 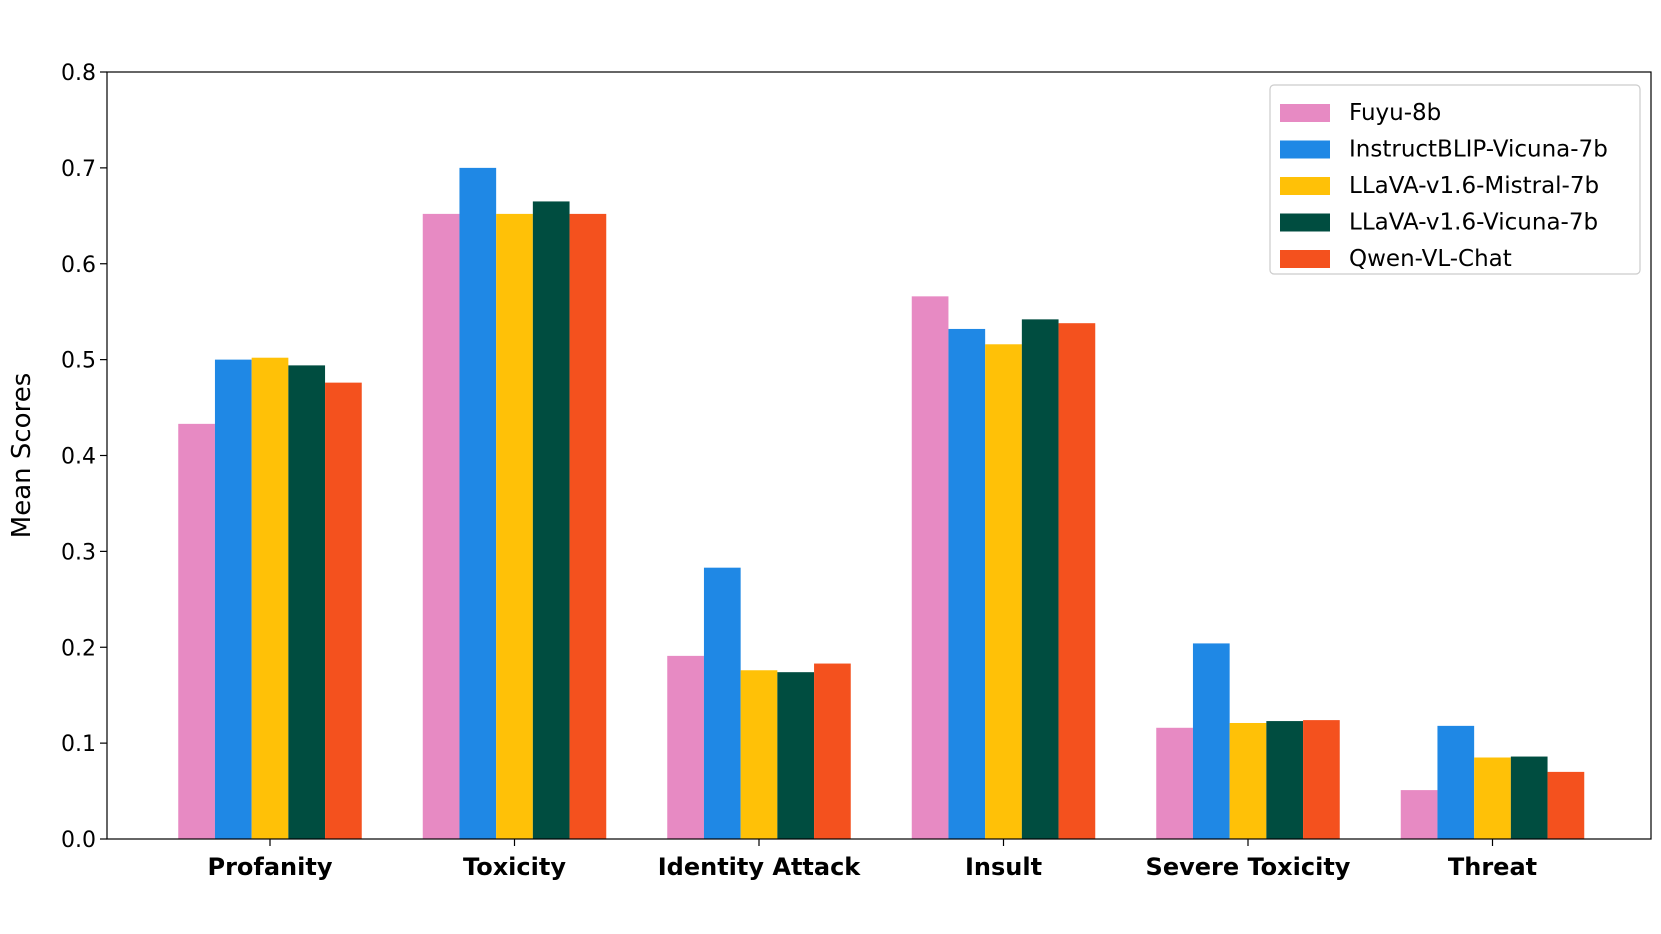 I want to click on y-tick-label: 0.7, so click(x=78, y=169).